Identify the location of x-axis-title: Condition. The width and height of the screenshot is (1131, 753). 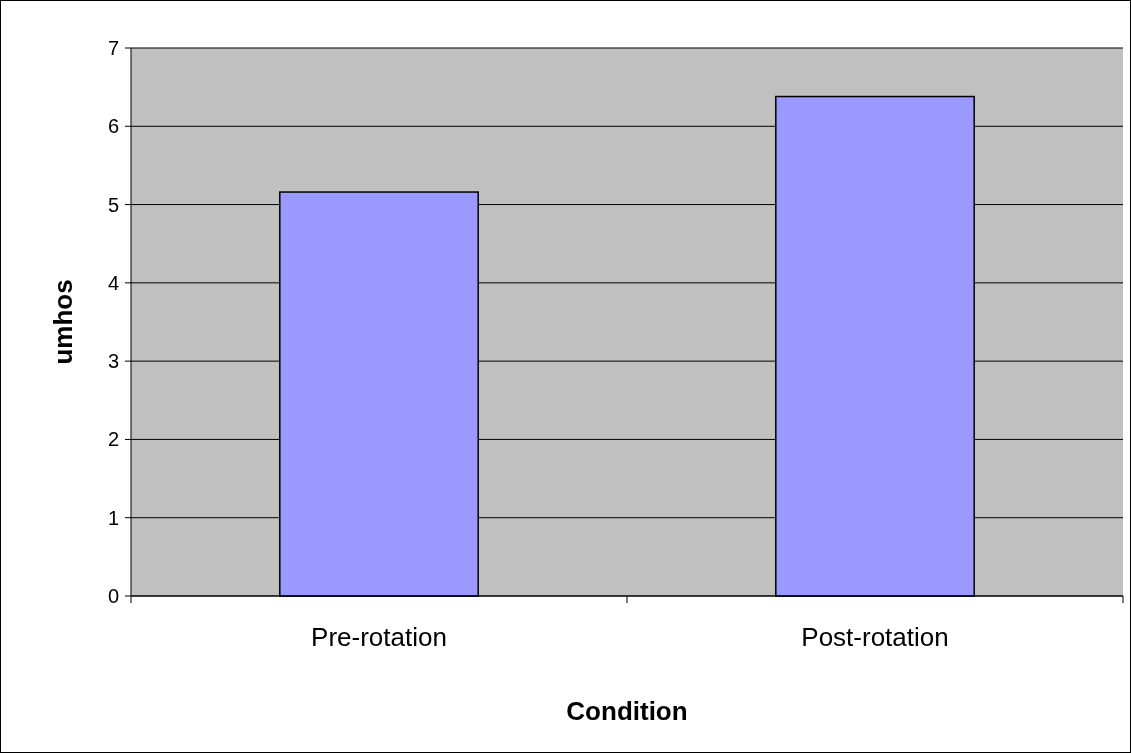
(627, 711).